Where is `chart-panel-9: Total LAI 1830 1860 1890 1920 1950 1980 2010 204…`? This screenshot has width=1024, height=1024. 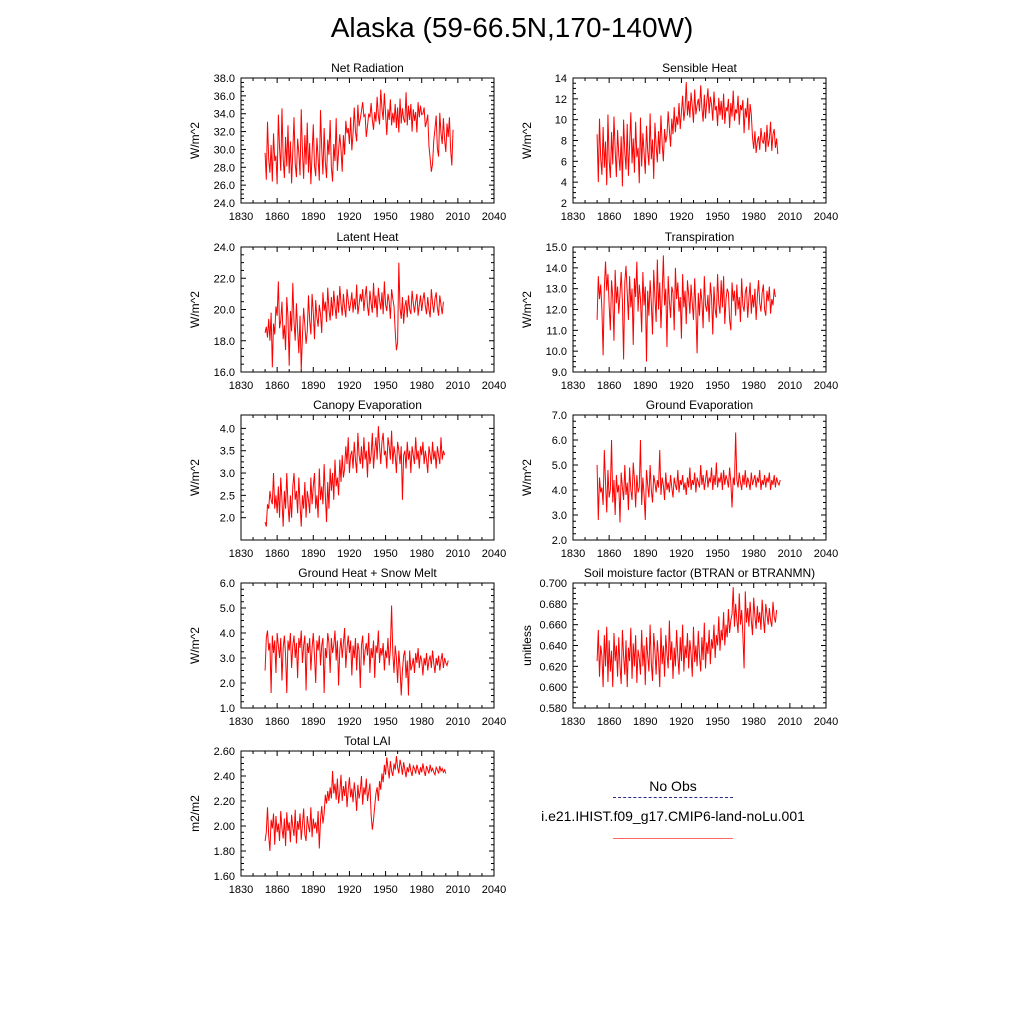 chart-panel-9: Total LAI 1830 1860 1890 1920 1950 1980 2010 204… is located at coordinates (347, 815).